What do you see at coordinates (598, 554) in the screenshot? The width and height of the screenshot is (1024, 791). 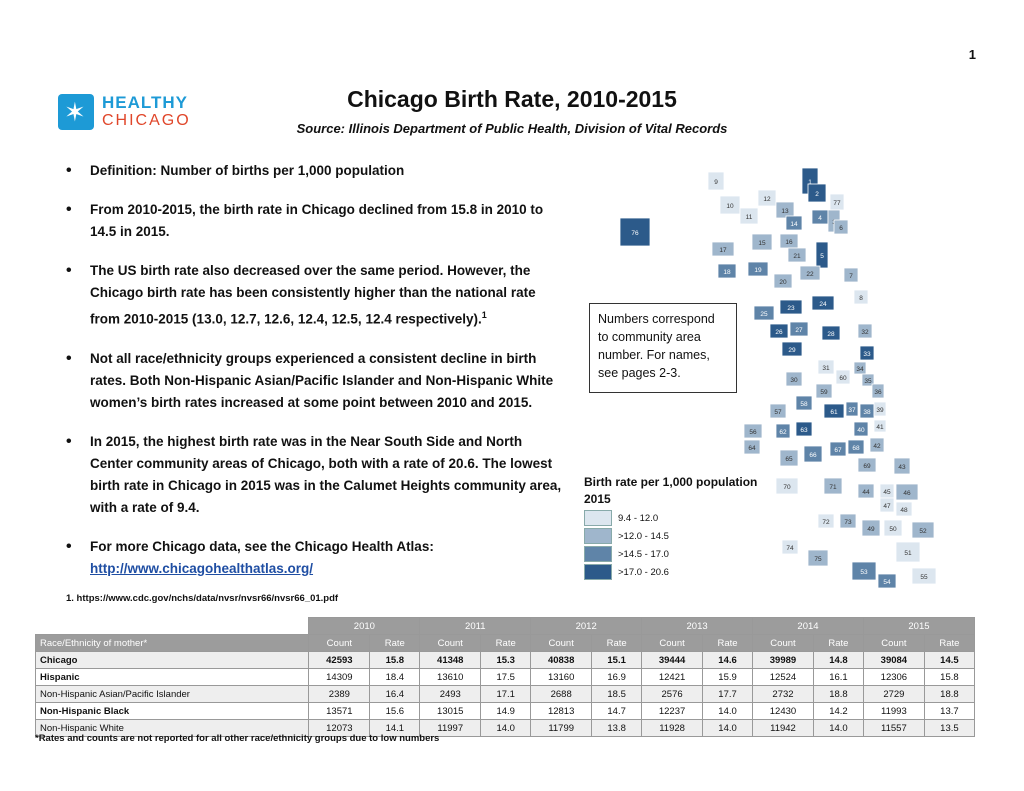 I see `legend-swatch` at bounding box center [598, 554].